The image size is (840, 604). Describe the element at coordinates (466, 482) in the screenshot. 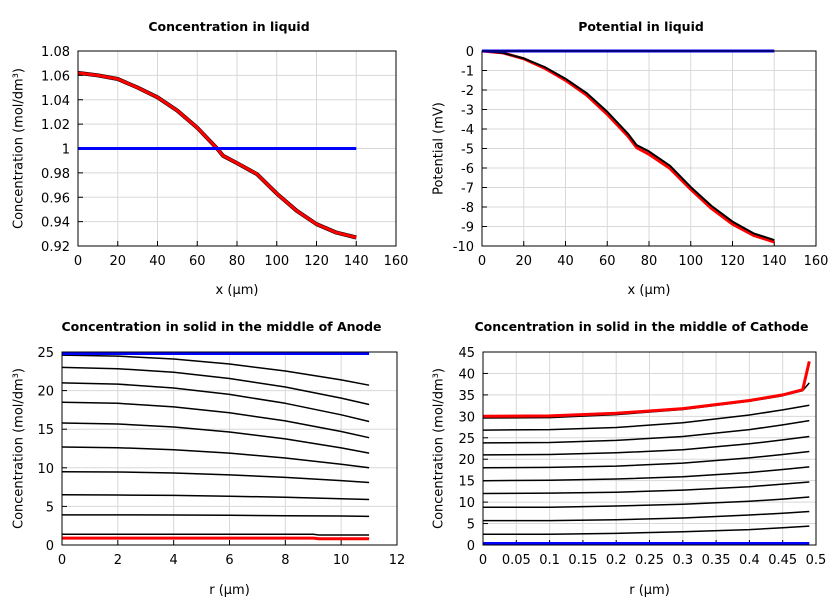

I see `y-tick-label: 15` at that location.